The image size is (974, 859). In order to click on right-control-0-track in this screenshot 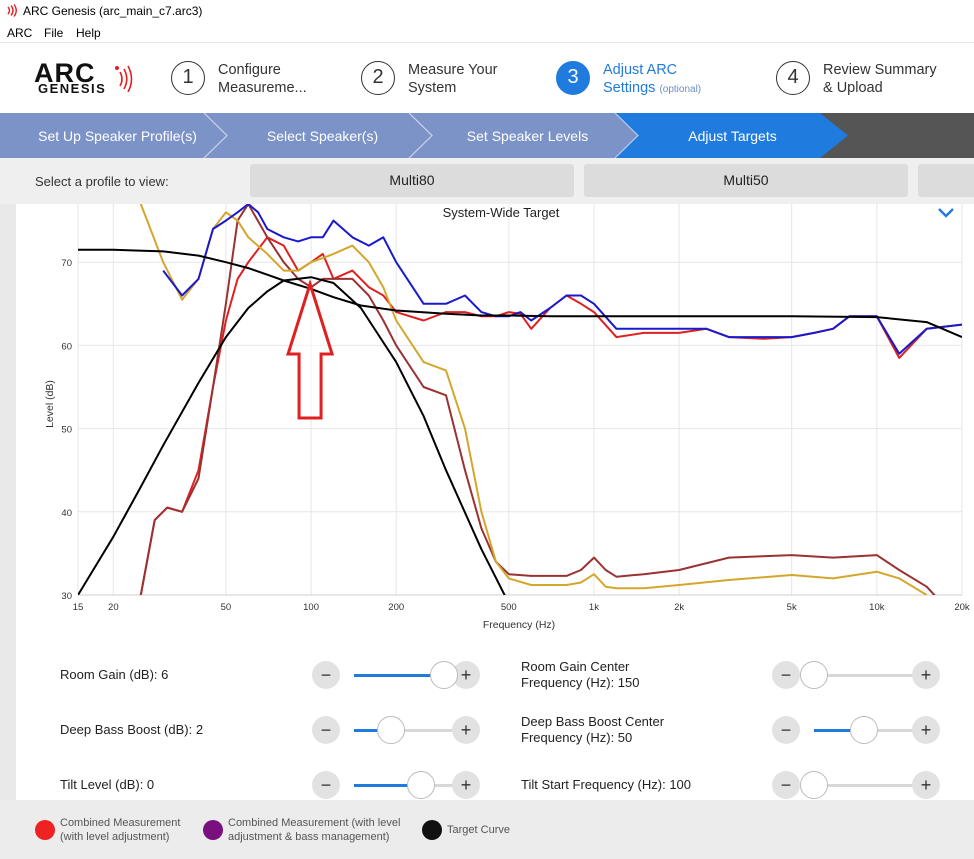, I will do `click(870, 675)`.